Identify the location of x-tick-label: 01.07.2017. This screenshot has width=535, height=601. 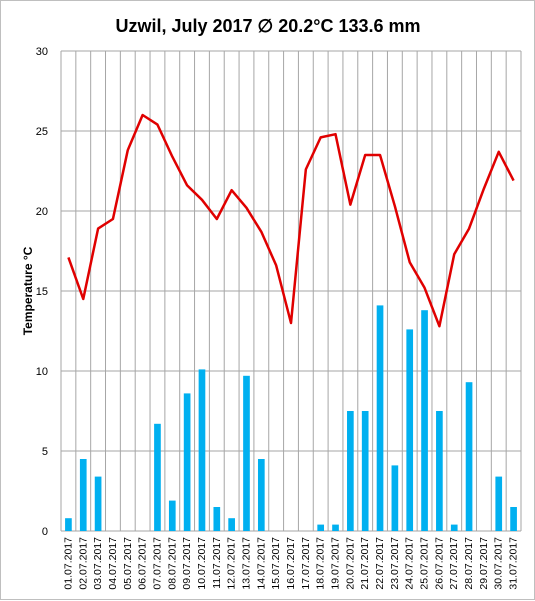
(68, 563).